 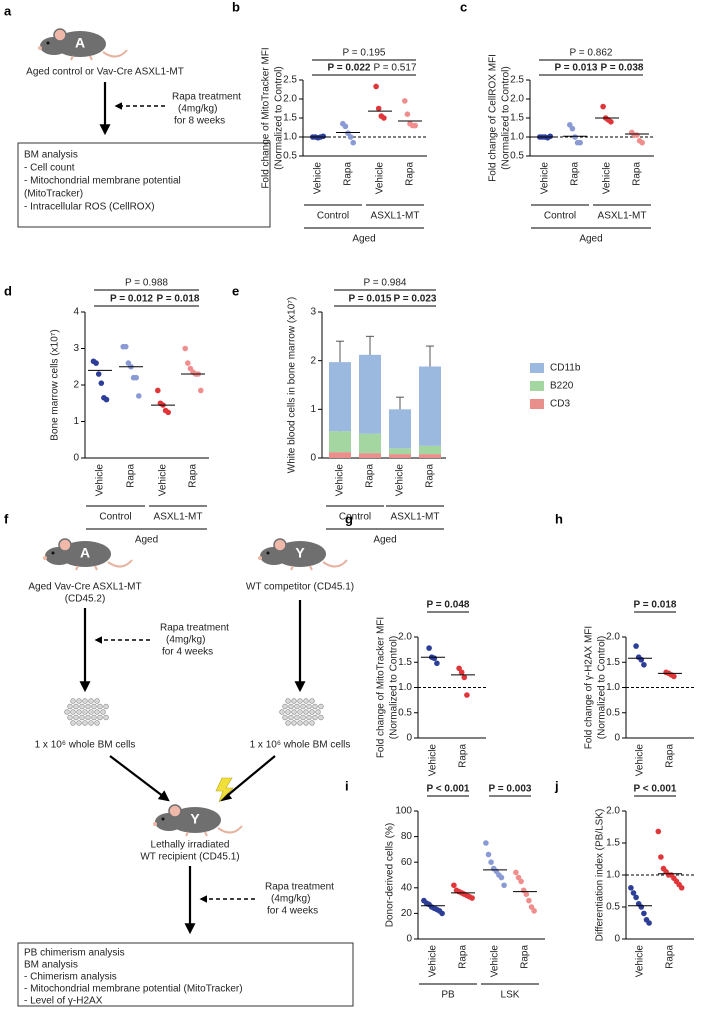 What do you see at coordinates (622, 68) in the screenshot?
I see `p-value: P = 0.038` at bounding box center [622, 68].